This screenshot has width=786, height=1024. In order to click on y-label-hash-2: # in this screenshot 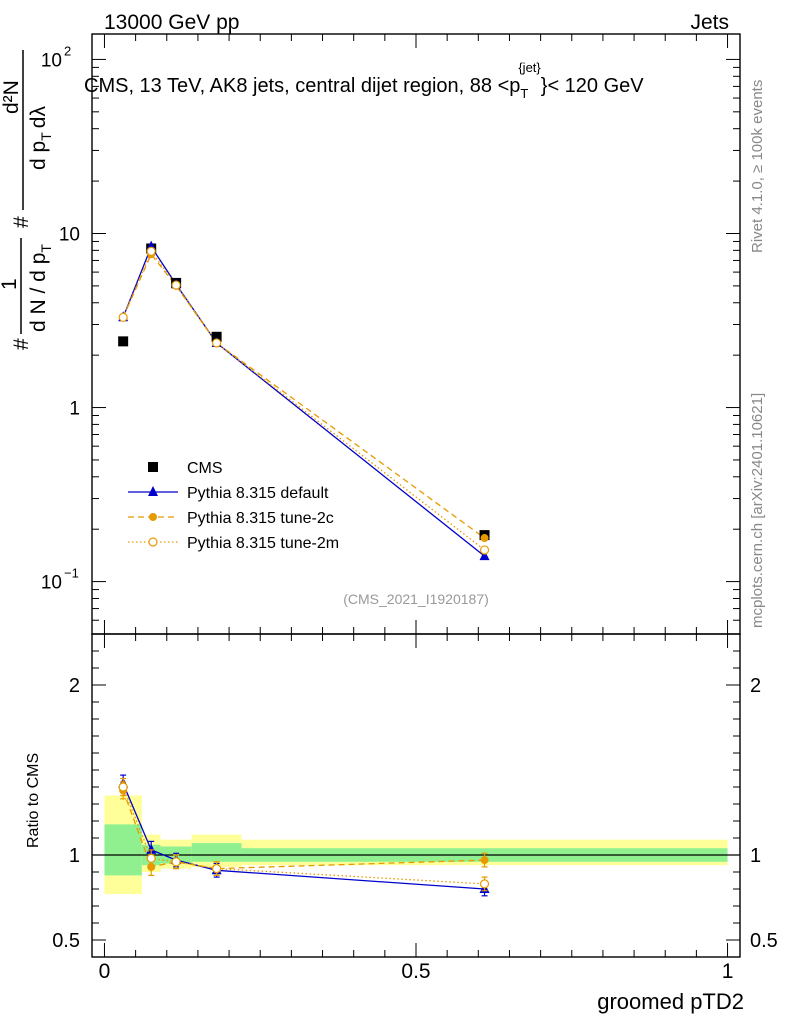, I will do `click(21, 222)`.